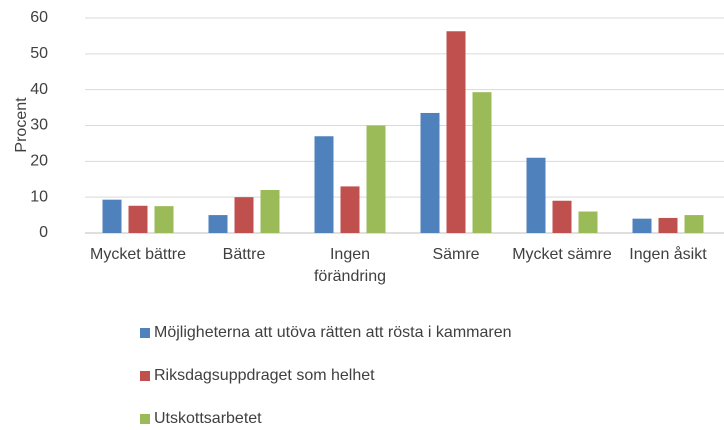 The width and height of the screenshot is (724, 430). I want to click on x-tick-label: Mycket sämre, so click(562, 254).